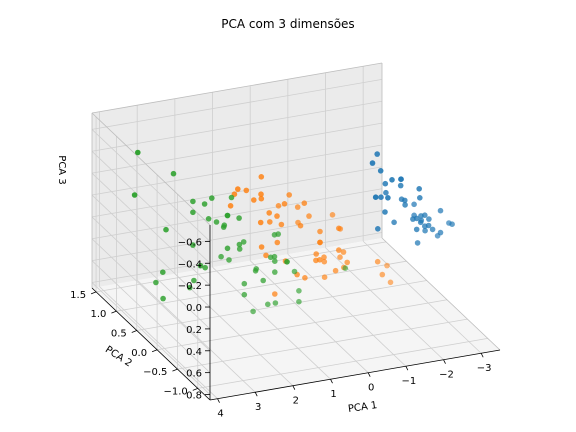 Image resolution: width=576 pixels, height=432 pixels. What do you see at coordinates (190, 242) in the screenshot?
I see `z-tick-label: −0.6` at bounding box center [190, 242].